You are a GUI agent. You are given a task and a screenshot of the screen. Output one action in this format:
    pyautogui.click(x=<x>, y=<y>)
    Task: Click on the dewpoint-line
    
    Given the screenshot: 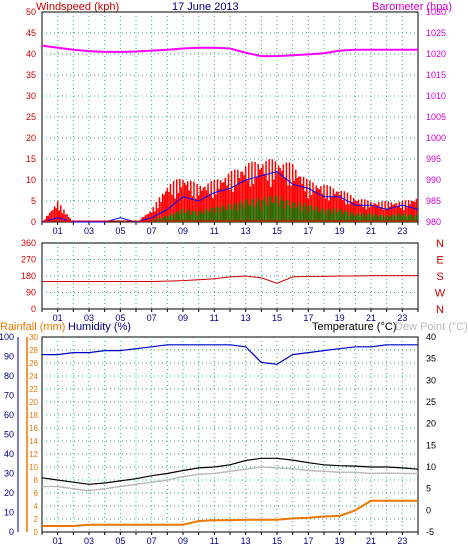 What is the action you would take?
    pyautogui.click(x=230, y=479)
    